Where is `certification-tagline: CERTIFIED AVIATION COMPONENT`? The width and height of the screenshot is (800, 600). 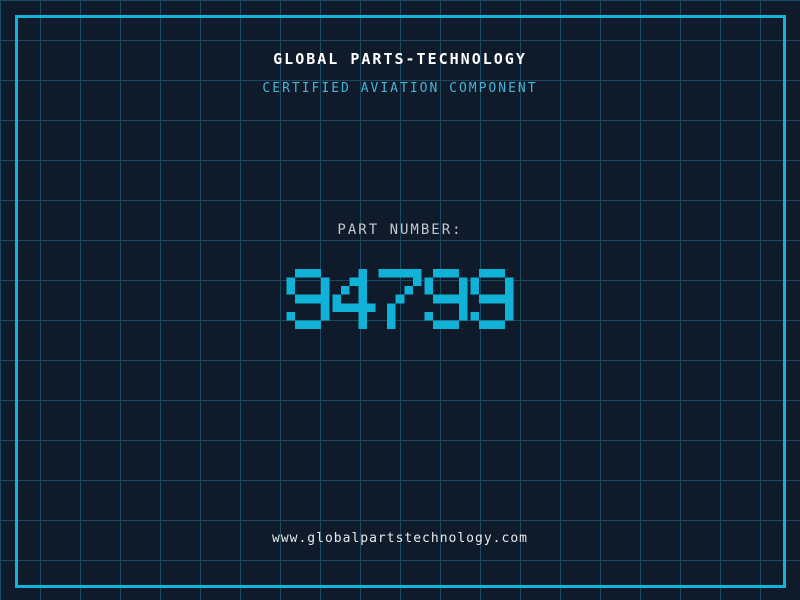 certification-tagline: CERTIFIED AVIATION COMPONENT is located at coordinates (400, 88).